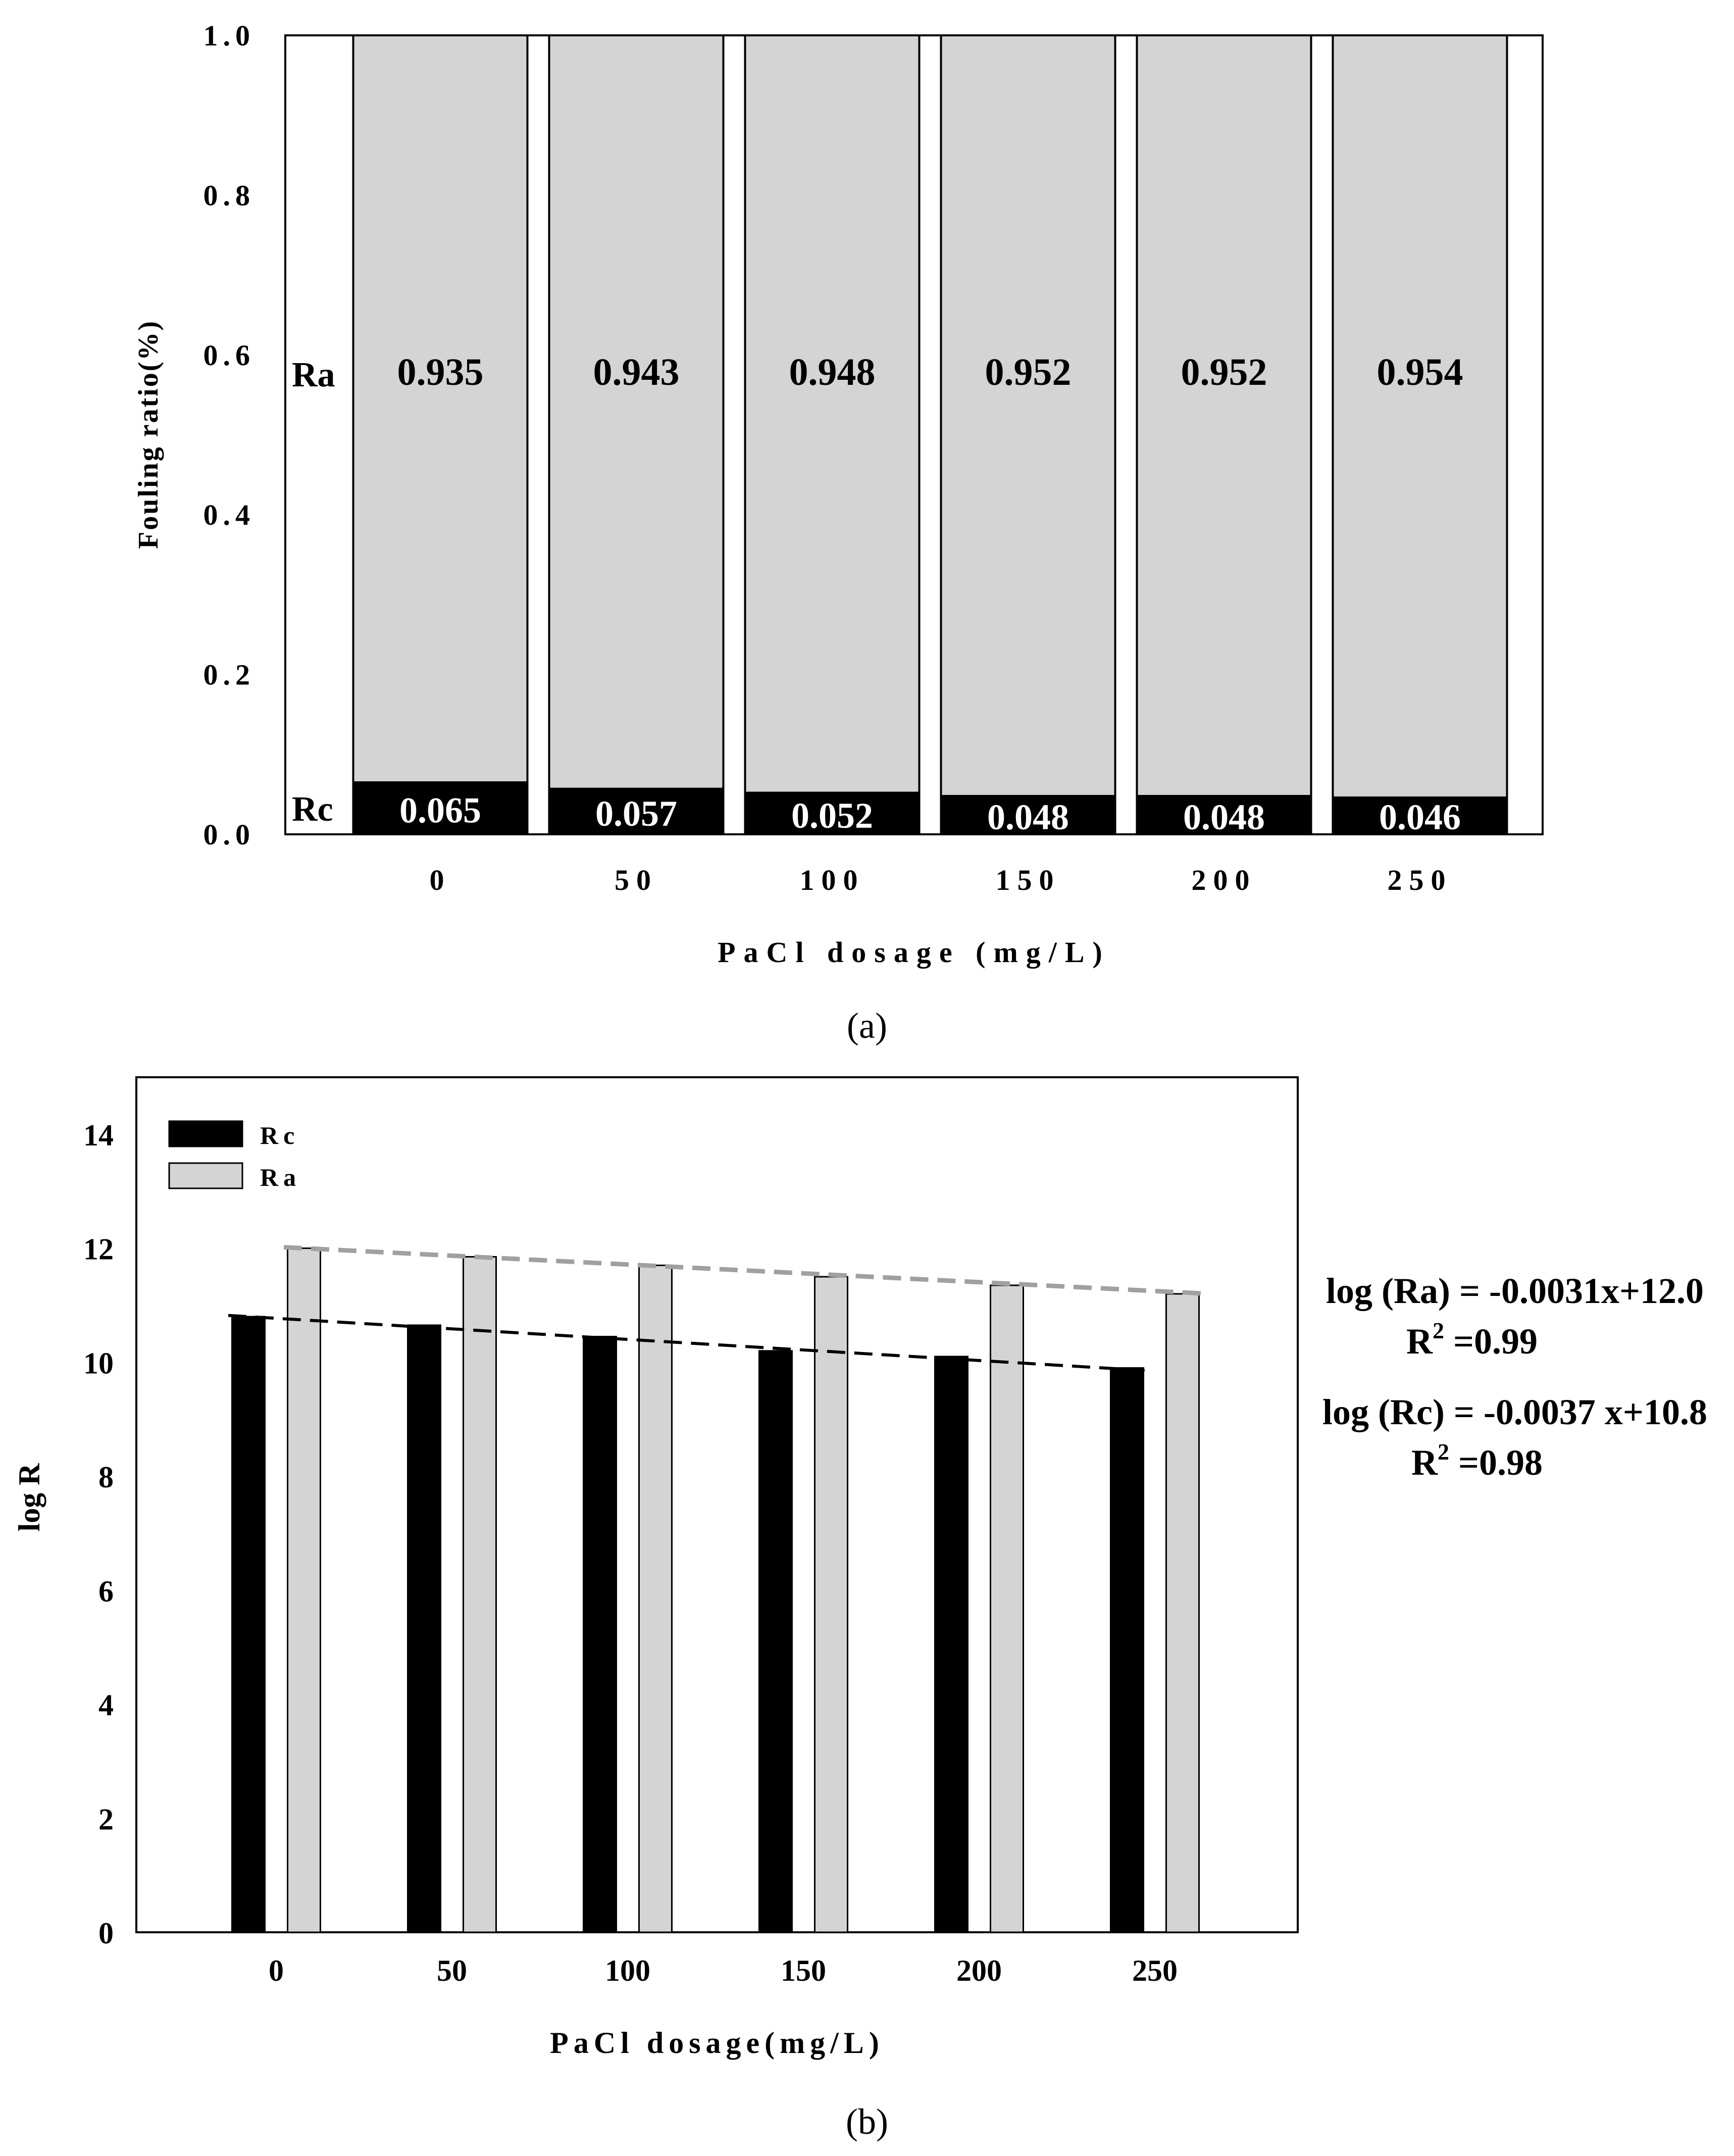 Image resolution: width=1734 pixels, height=2156 pixels. Describe the element at coordinates (1028, 372) in the screenshot. I see `label-ra-150: 0.952` at that location.